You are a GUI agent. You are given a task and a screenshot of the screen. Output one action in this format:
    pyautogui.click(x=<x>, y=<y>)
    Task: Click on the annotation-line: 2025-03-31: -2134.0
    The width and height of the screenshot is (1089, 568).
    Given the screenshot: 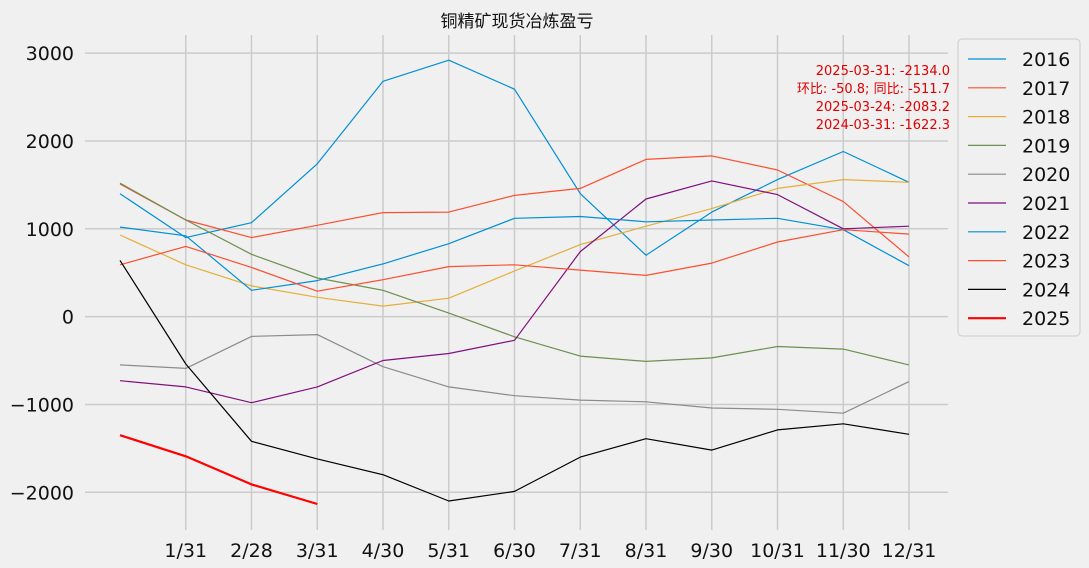 What is the action you would take?
    pyautogui.click(x=883, y=71)
    